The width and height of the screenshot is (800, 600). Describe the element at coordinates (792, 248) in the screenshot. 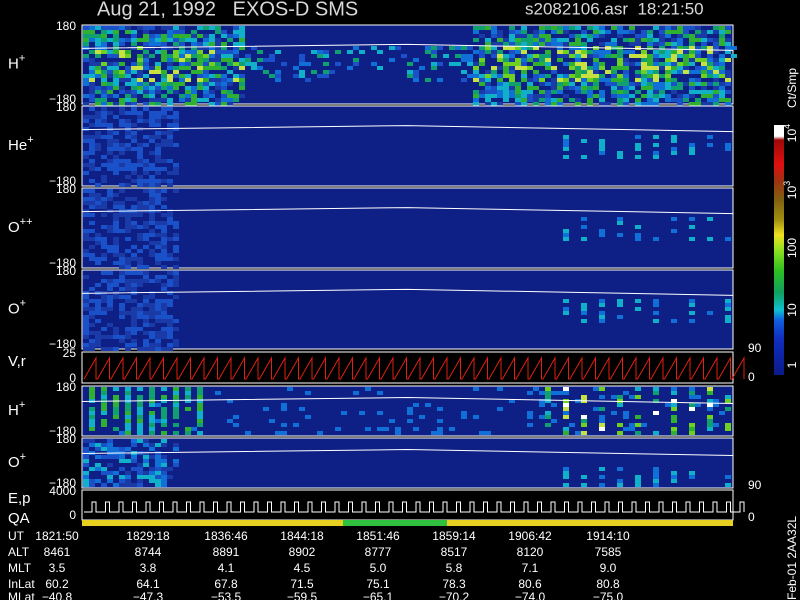

I see `colorbar-tick-label: 100` at that location.